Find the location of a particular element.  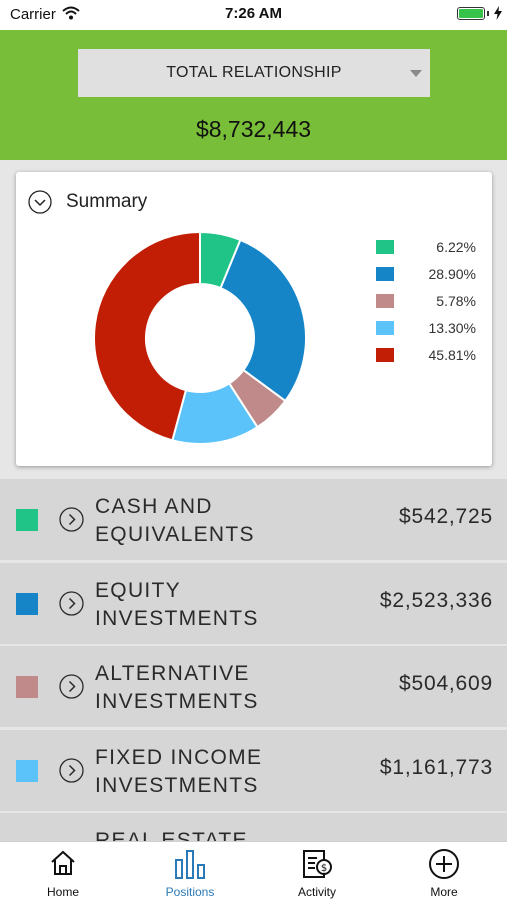

category-row: CASH AND EQUIVALENTS $542,725 is located at coordinates (253, 519).